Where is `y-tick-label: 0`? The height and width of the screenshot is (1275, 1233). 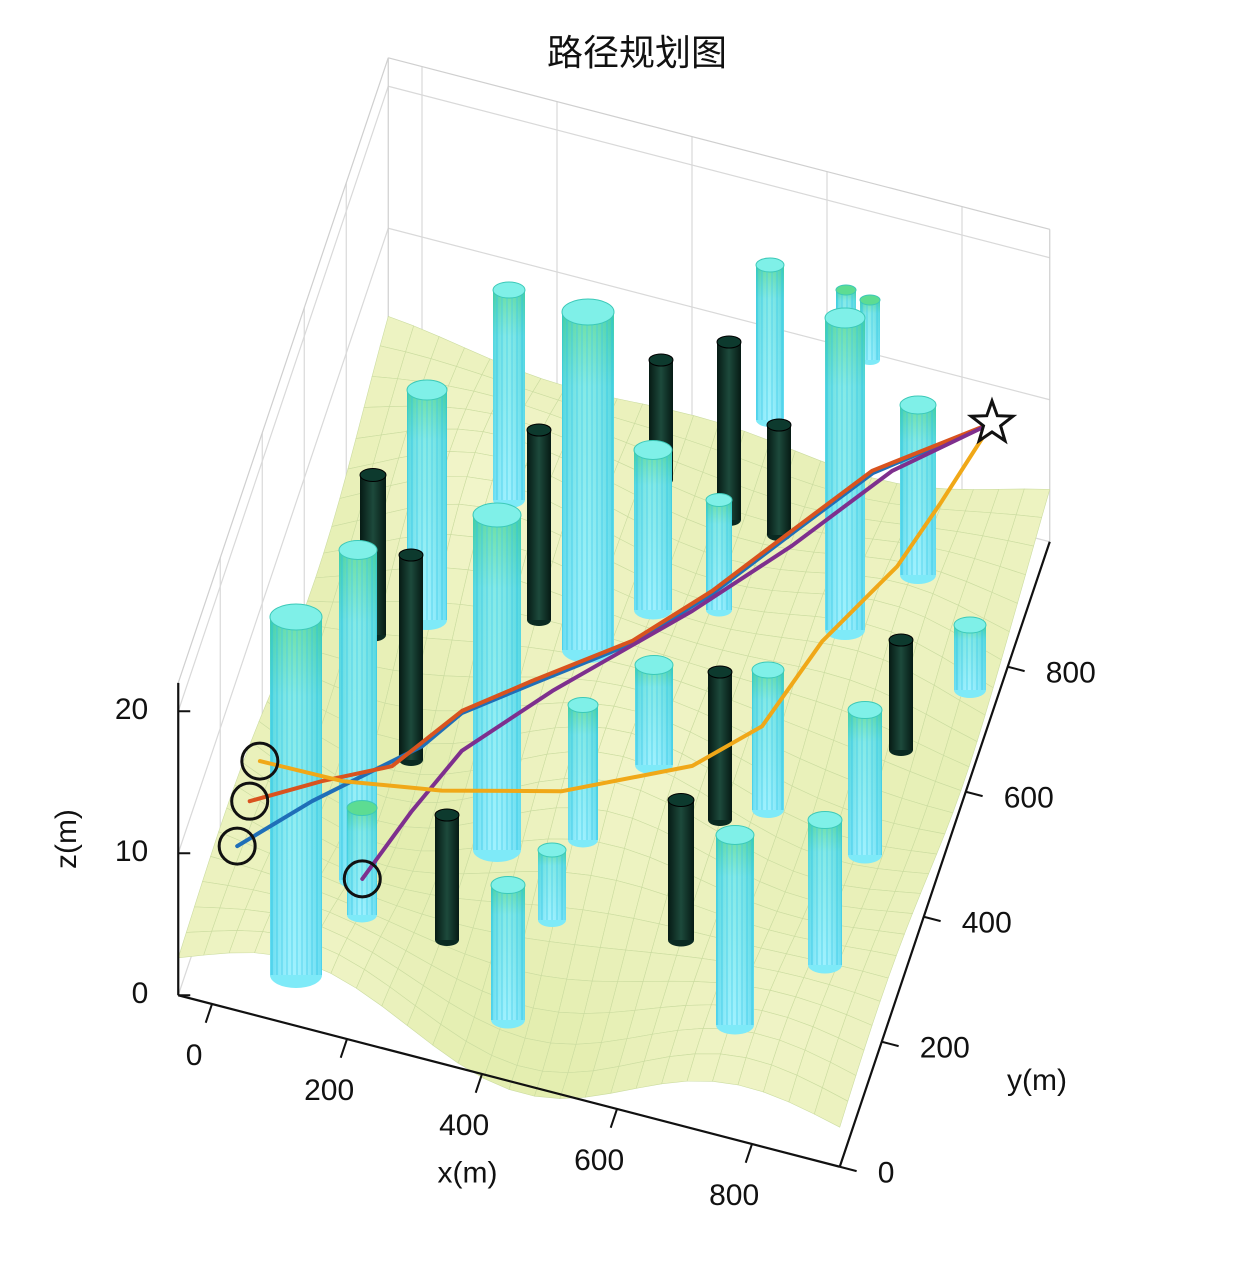 y-tick-label: 0 is located at coordinates (886, 1173).